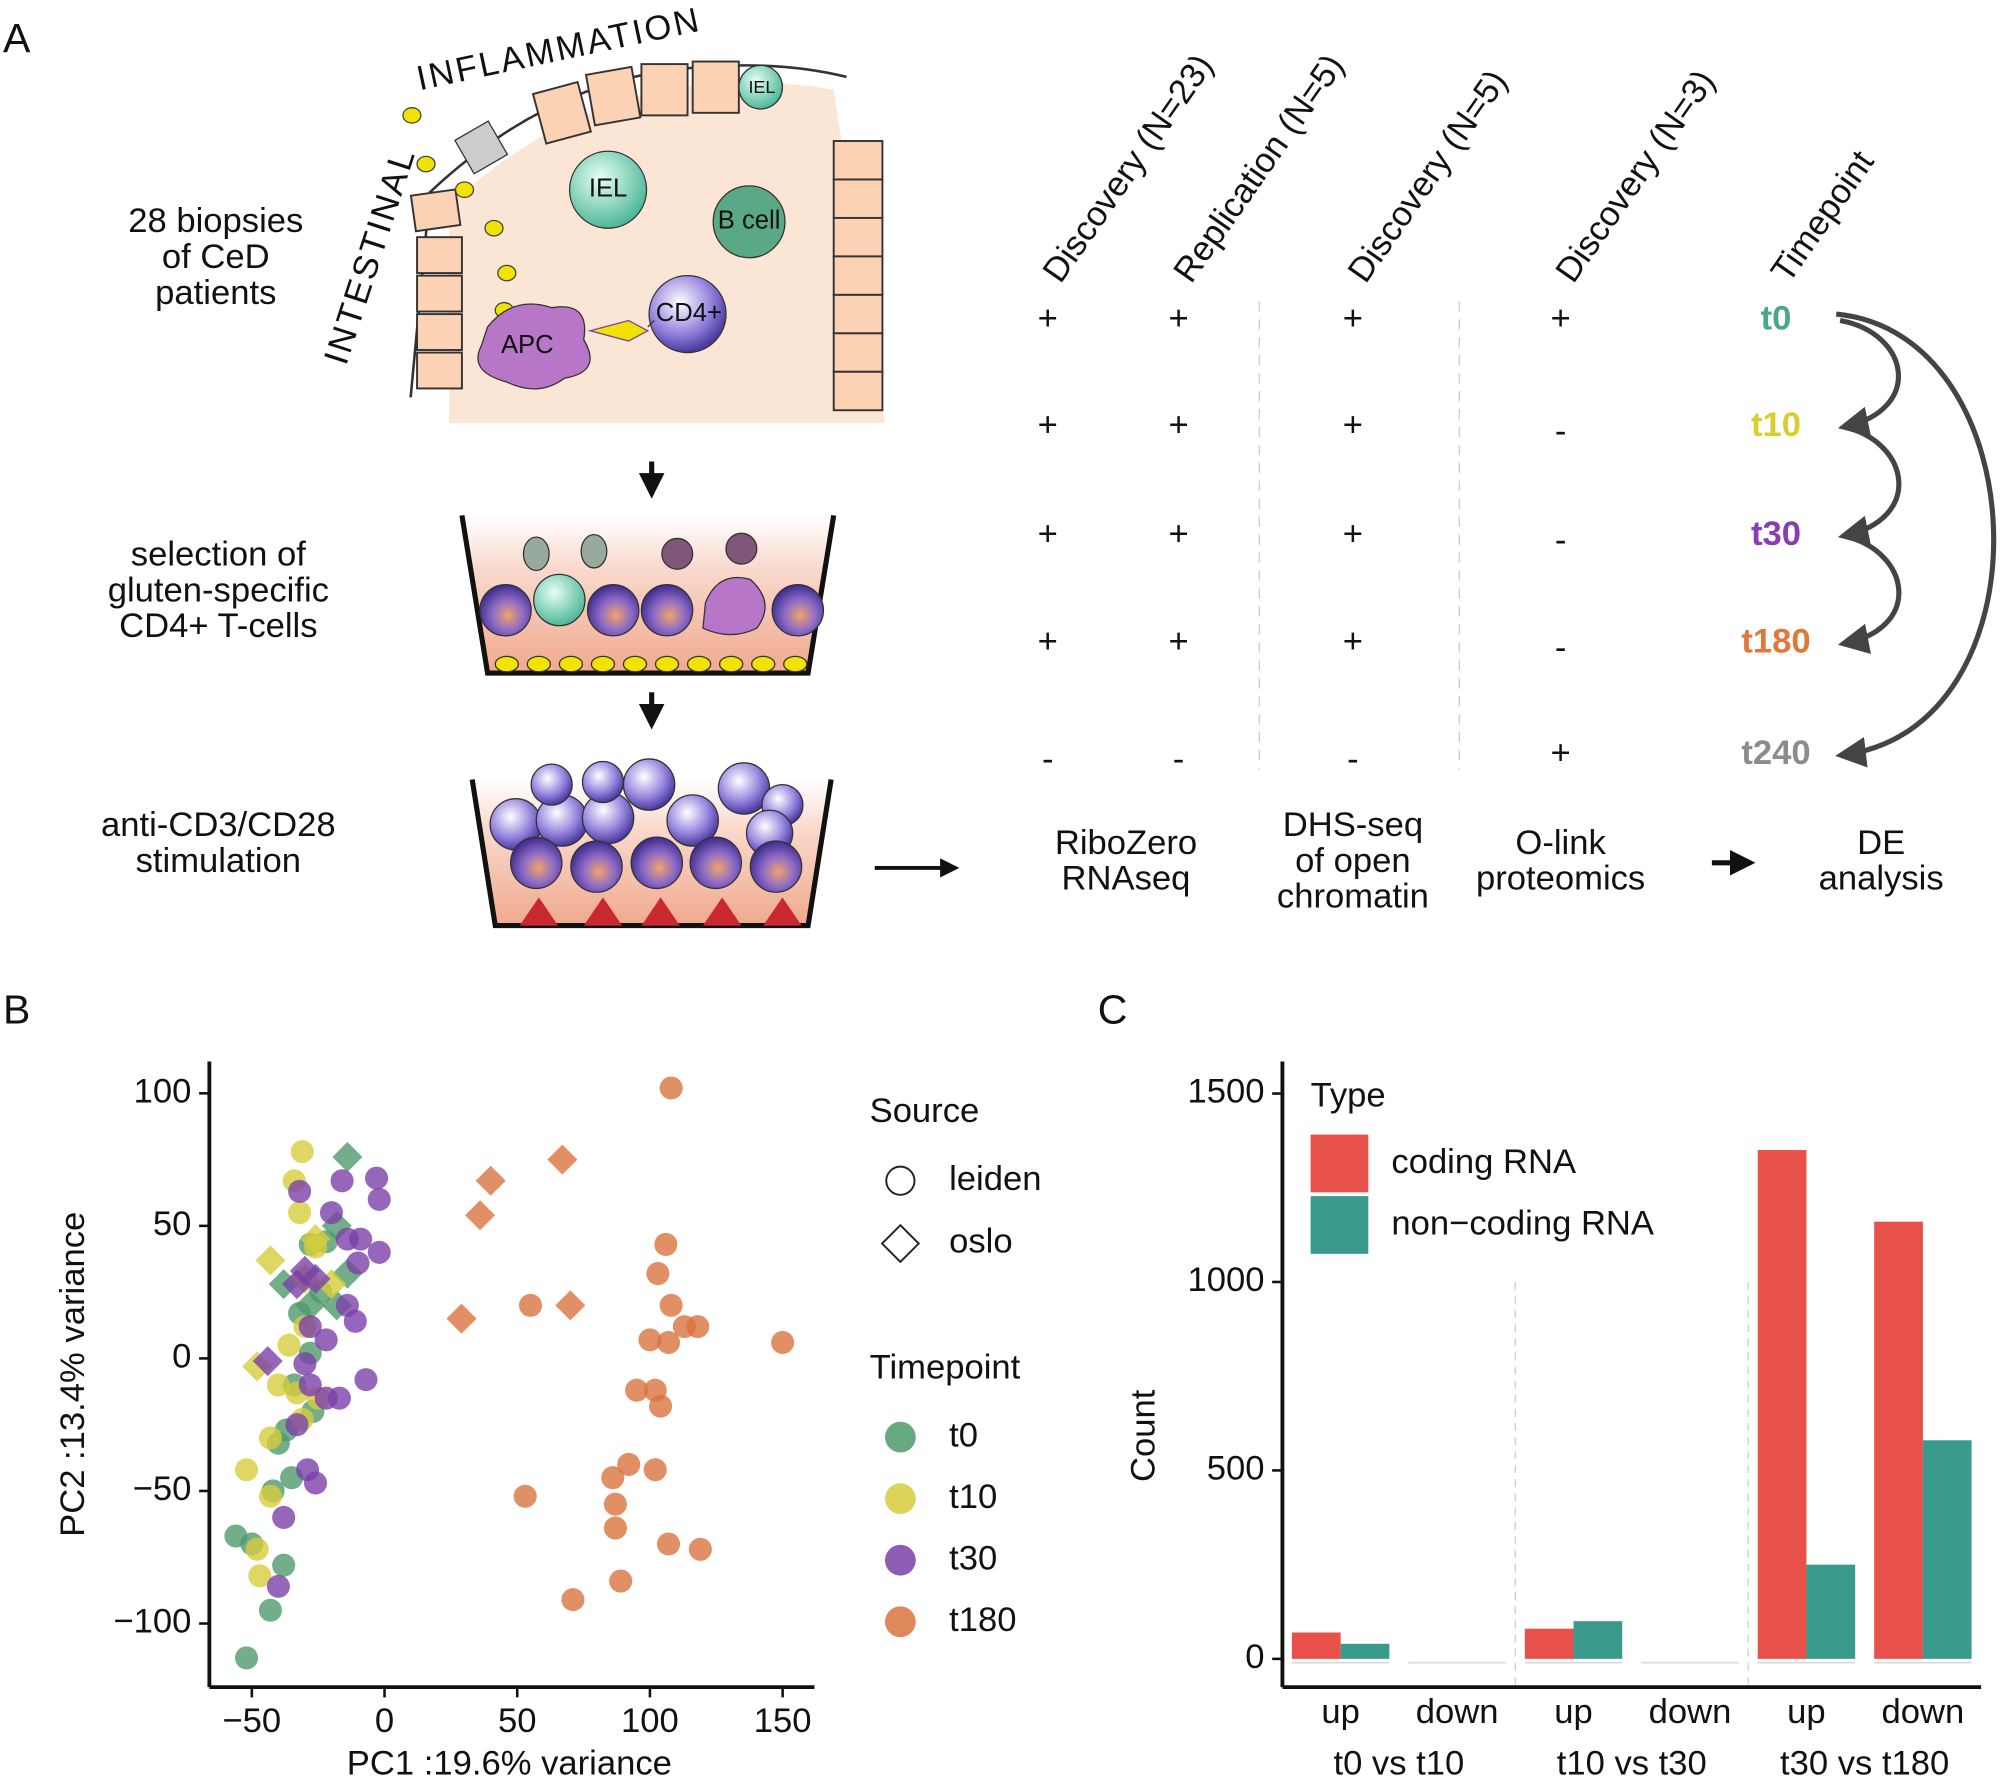 This screenshot has width=2011, height=1782. Describe the element at coordinates (973, 1558) in the screenshot. I see `legend-label: t30` at that location.